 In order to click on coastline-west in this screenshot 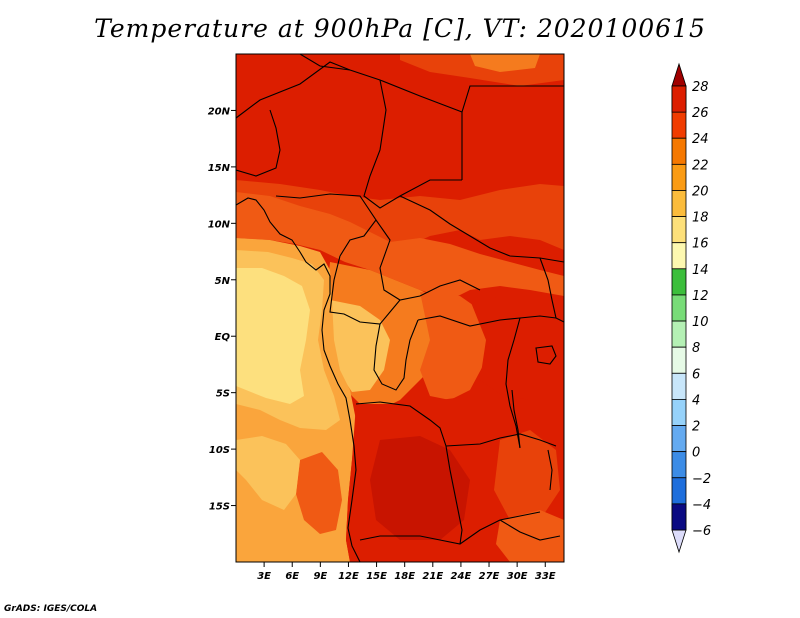, I will do `click(298, 379)`.